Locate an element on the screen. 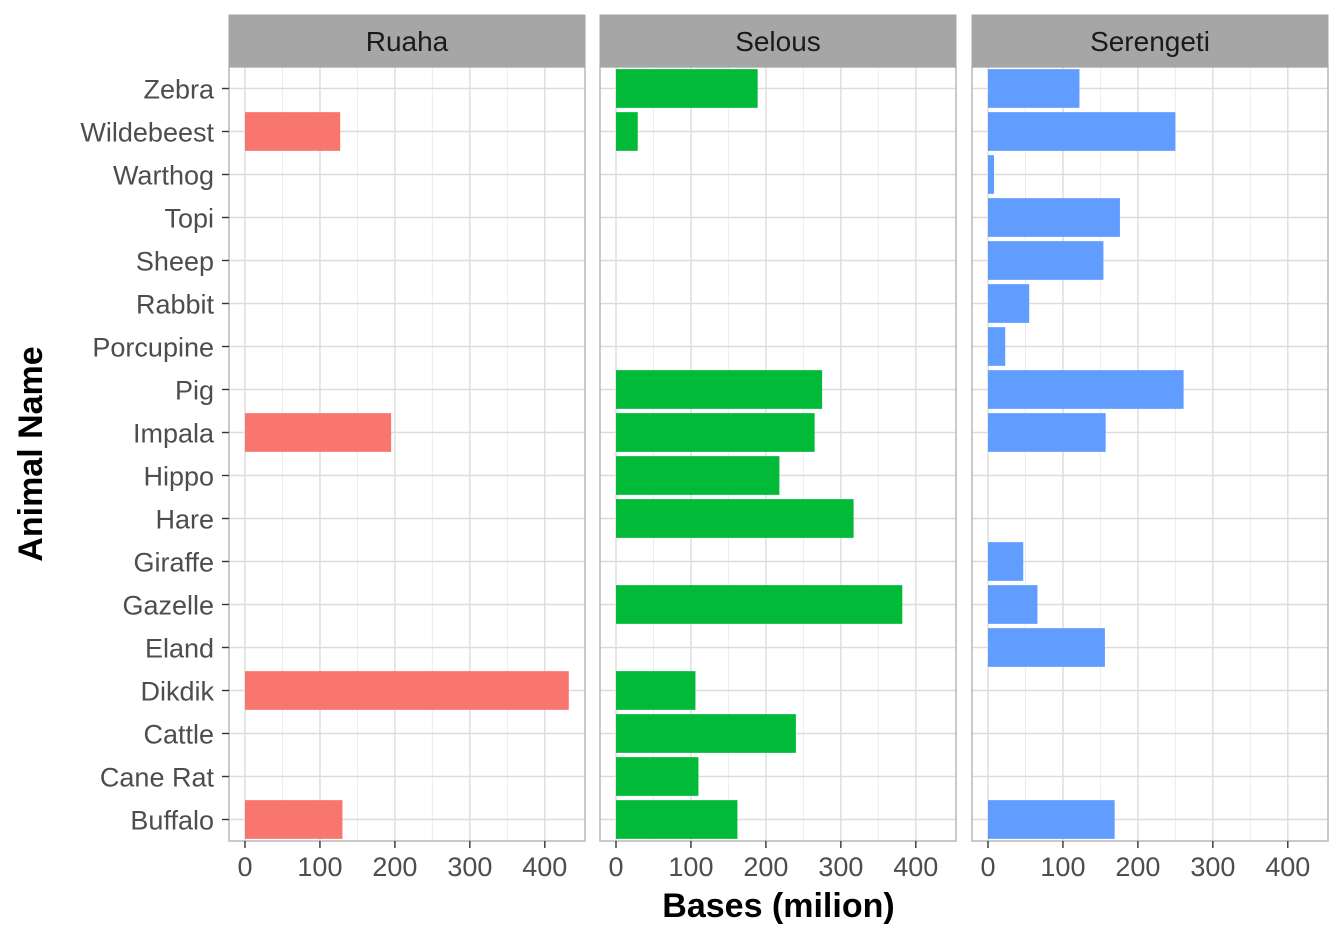  category-label: Pig is located at coordinates (194, 391).